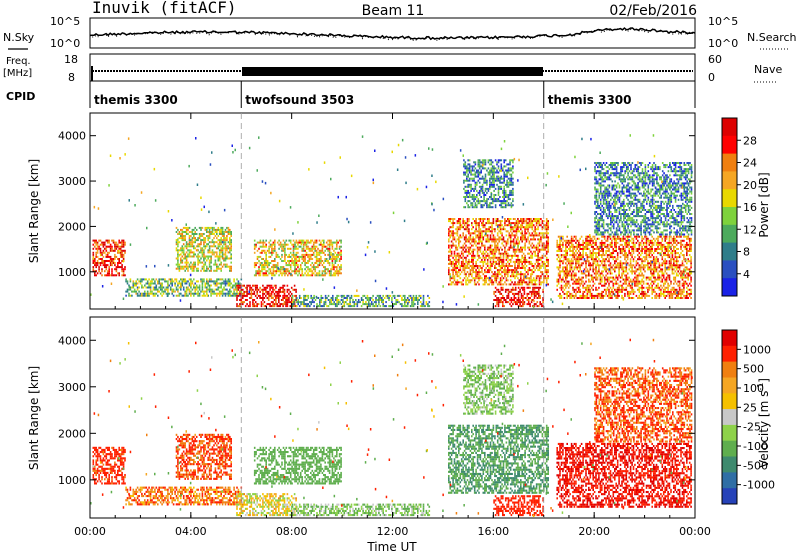 This screenshot has width=800, height=554. What do you see at coordinates (191, 531) in the screenshot?
I see `x-tick-label: 04:00` at bounding box center [191, 531].